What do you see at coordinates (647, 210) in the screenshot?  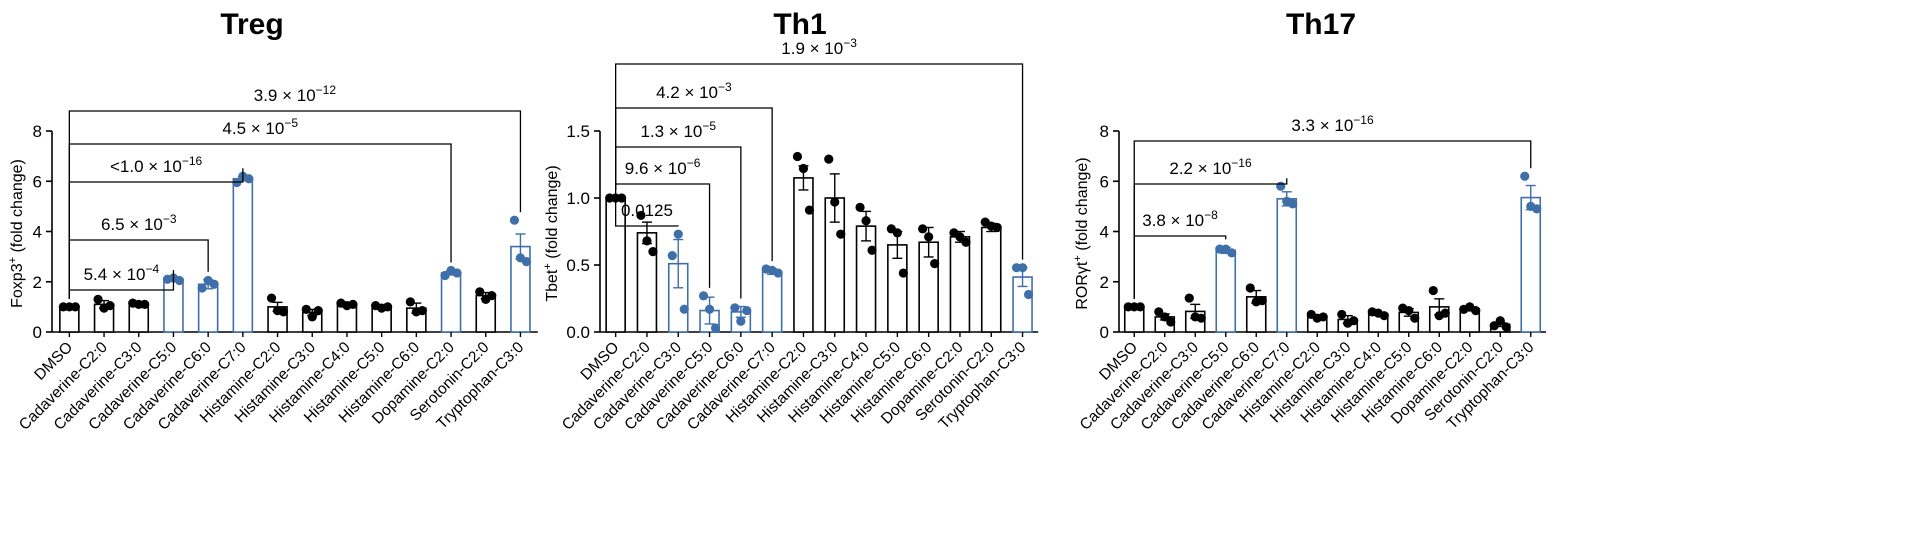 I see `p-value-label: 0.0125` at bounding box center [647, 210].